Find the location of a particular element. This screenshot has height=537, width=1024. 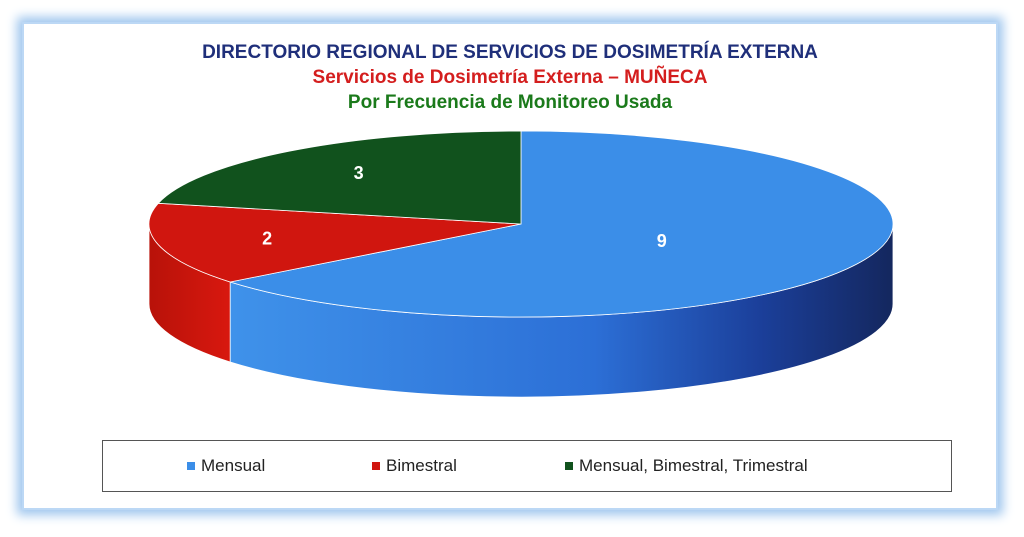

legend-item-bimestral: Bimestral is located at coordinates (414, 466).